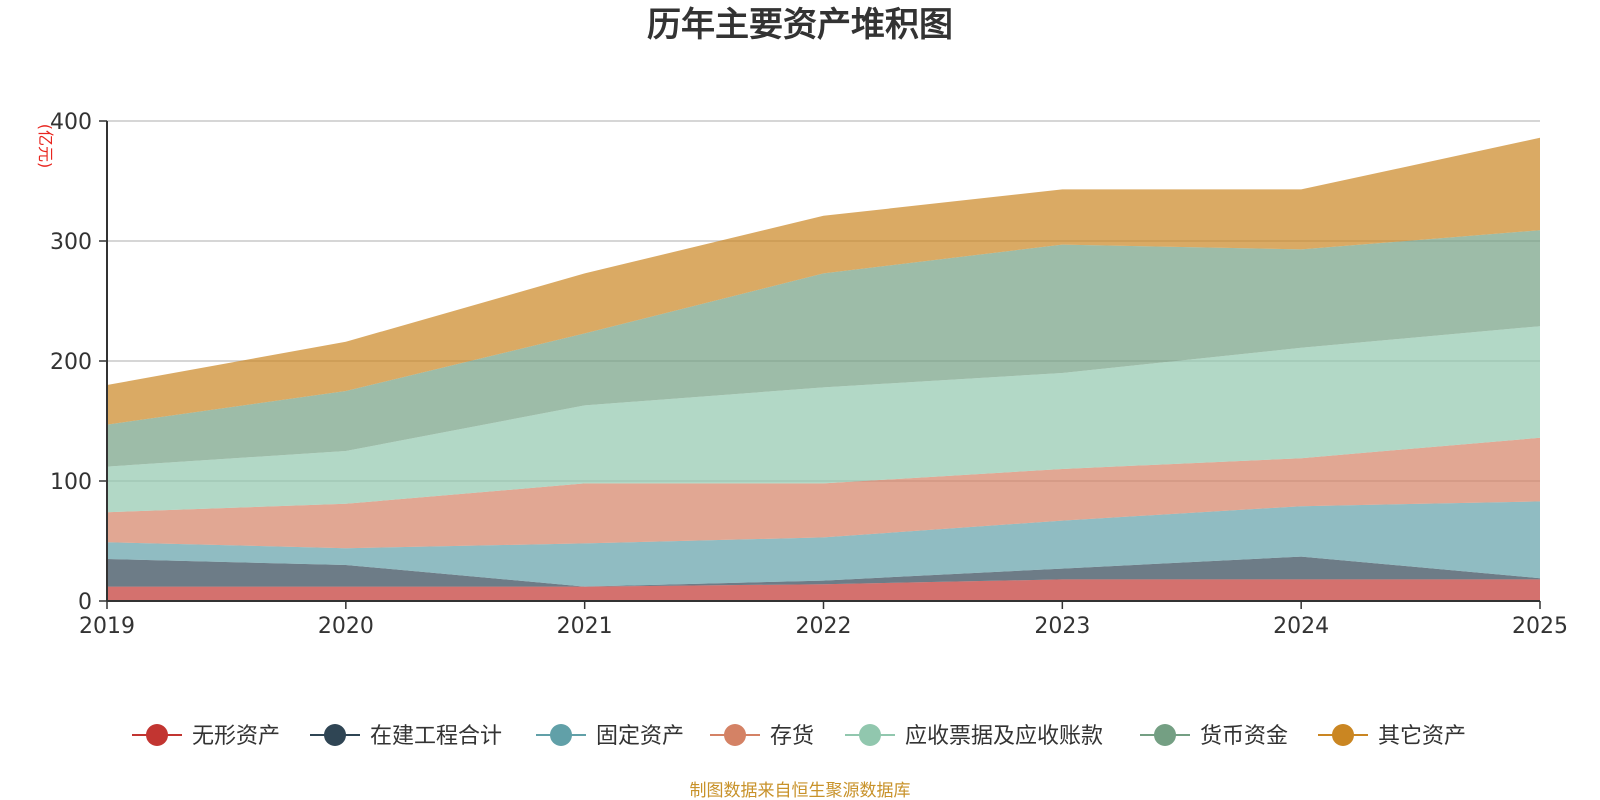  What do you see at coordinates (1422, 736) in the screenshot?
I see `legend-label: 其它资产` at bounding box center [1422, 736].